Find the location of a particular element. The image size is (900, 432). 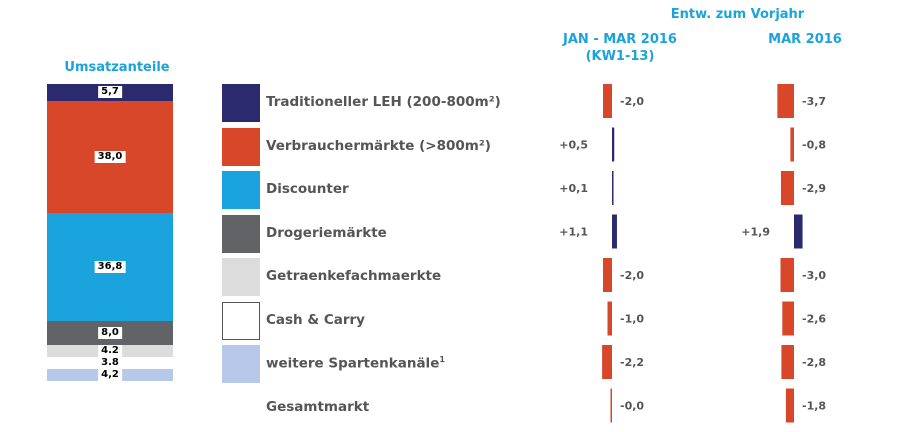

legend-label: weitere Spartenkanäle1 is located at coordinates (355, 363).